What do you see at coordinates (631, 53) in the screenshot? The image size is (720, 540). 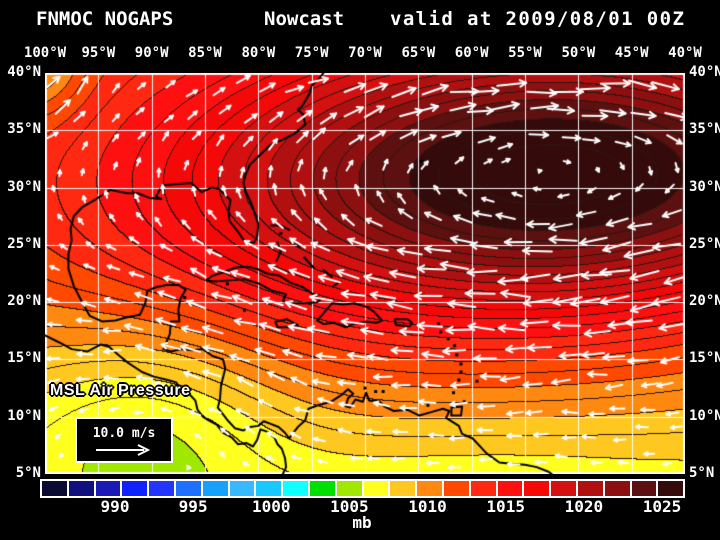 I see `lon-label: 45°W` at bounding box center [631, 53].